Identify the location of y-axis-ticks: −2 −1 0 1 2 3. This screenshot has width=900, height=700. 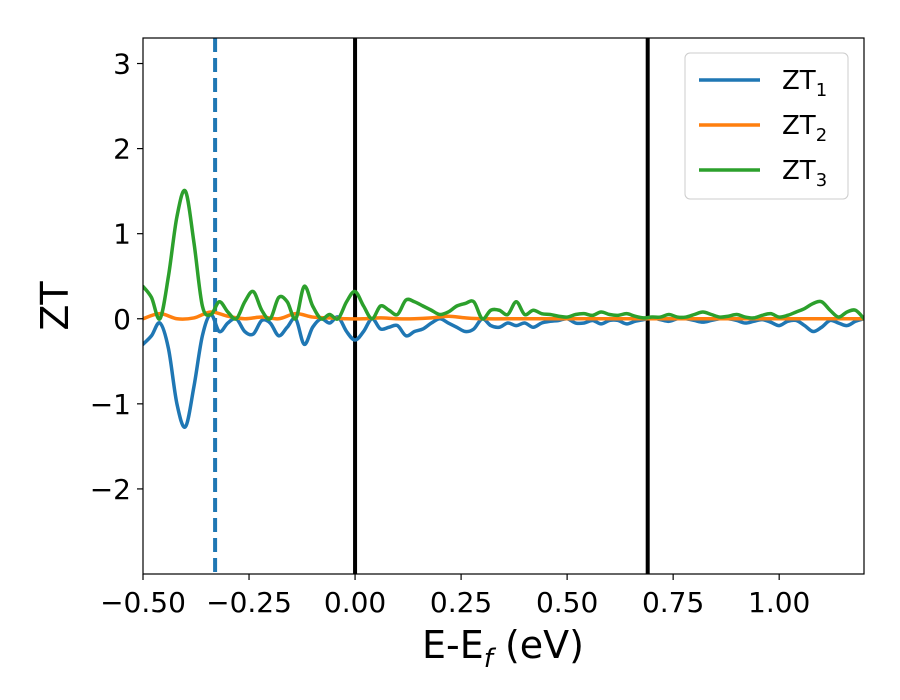
(116, 277).